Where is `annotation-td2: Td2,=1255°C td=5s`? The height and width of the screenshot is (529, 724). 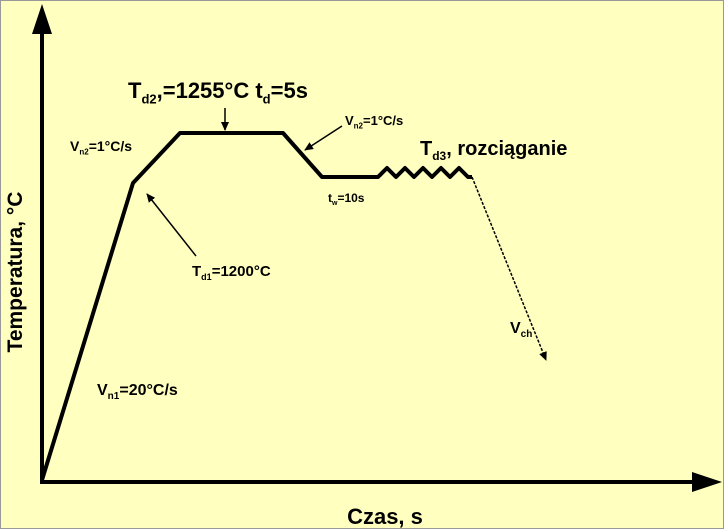 annotation-td2: Td2,=1255°C td=5s is located at coordinates (218, 92).